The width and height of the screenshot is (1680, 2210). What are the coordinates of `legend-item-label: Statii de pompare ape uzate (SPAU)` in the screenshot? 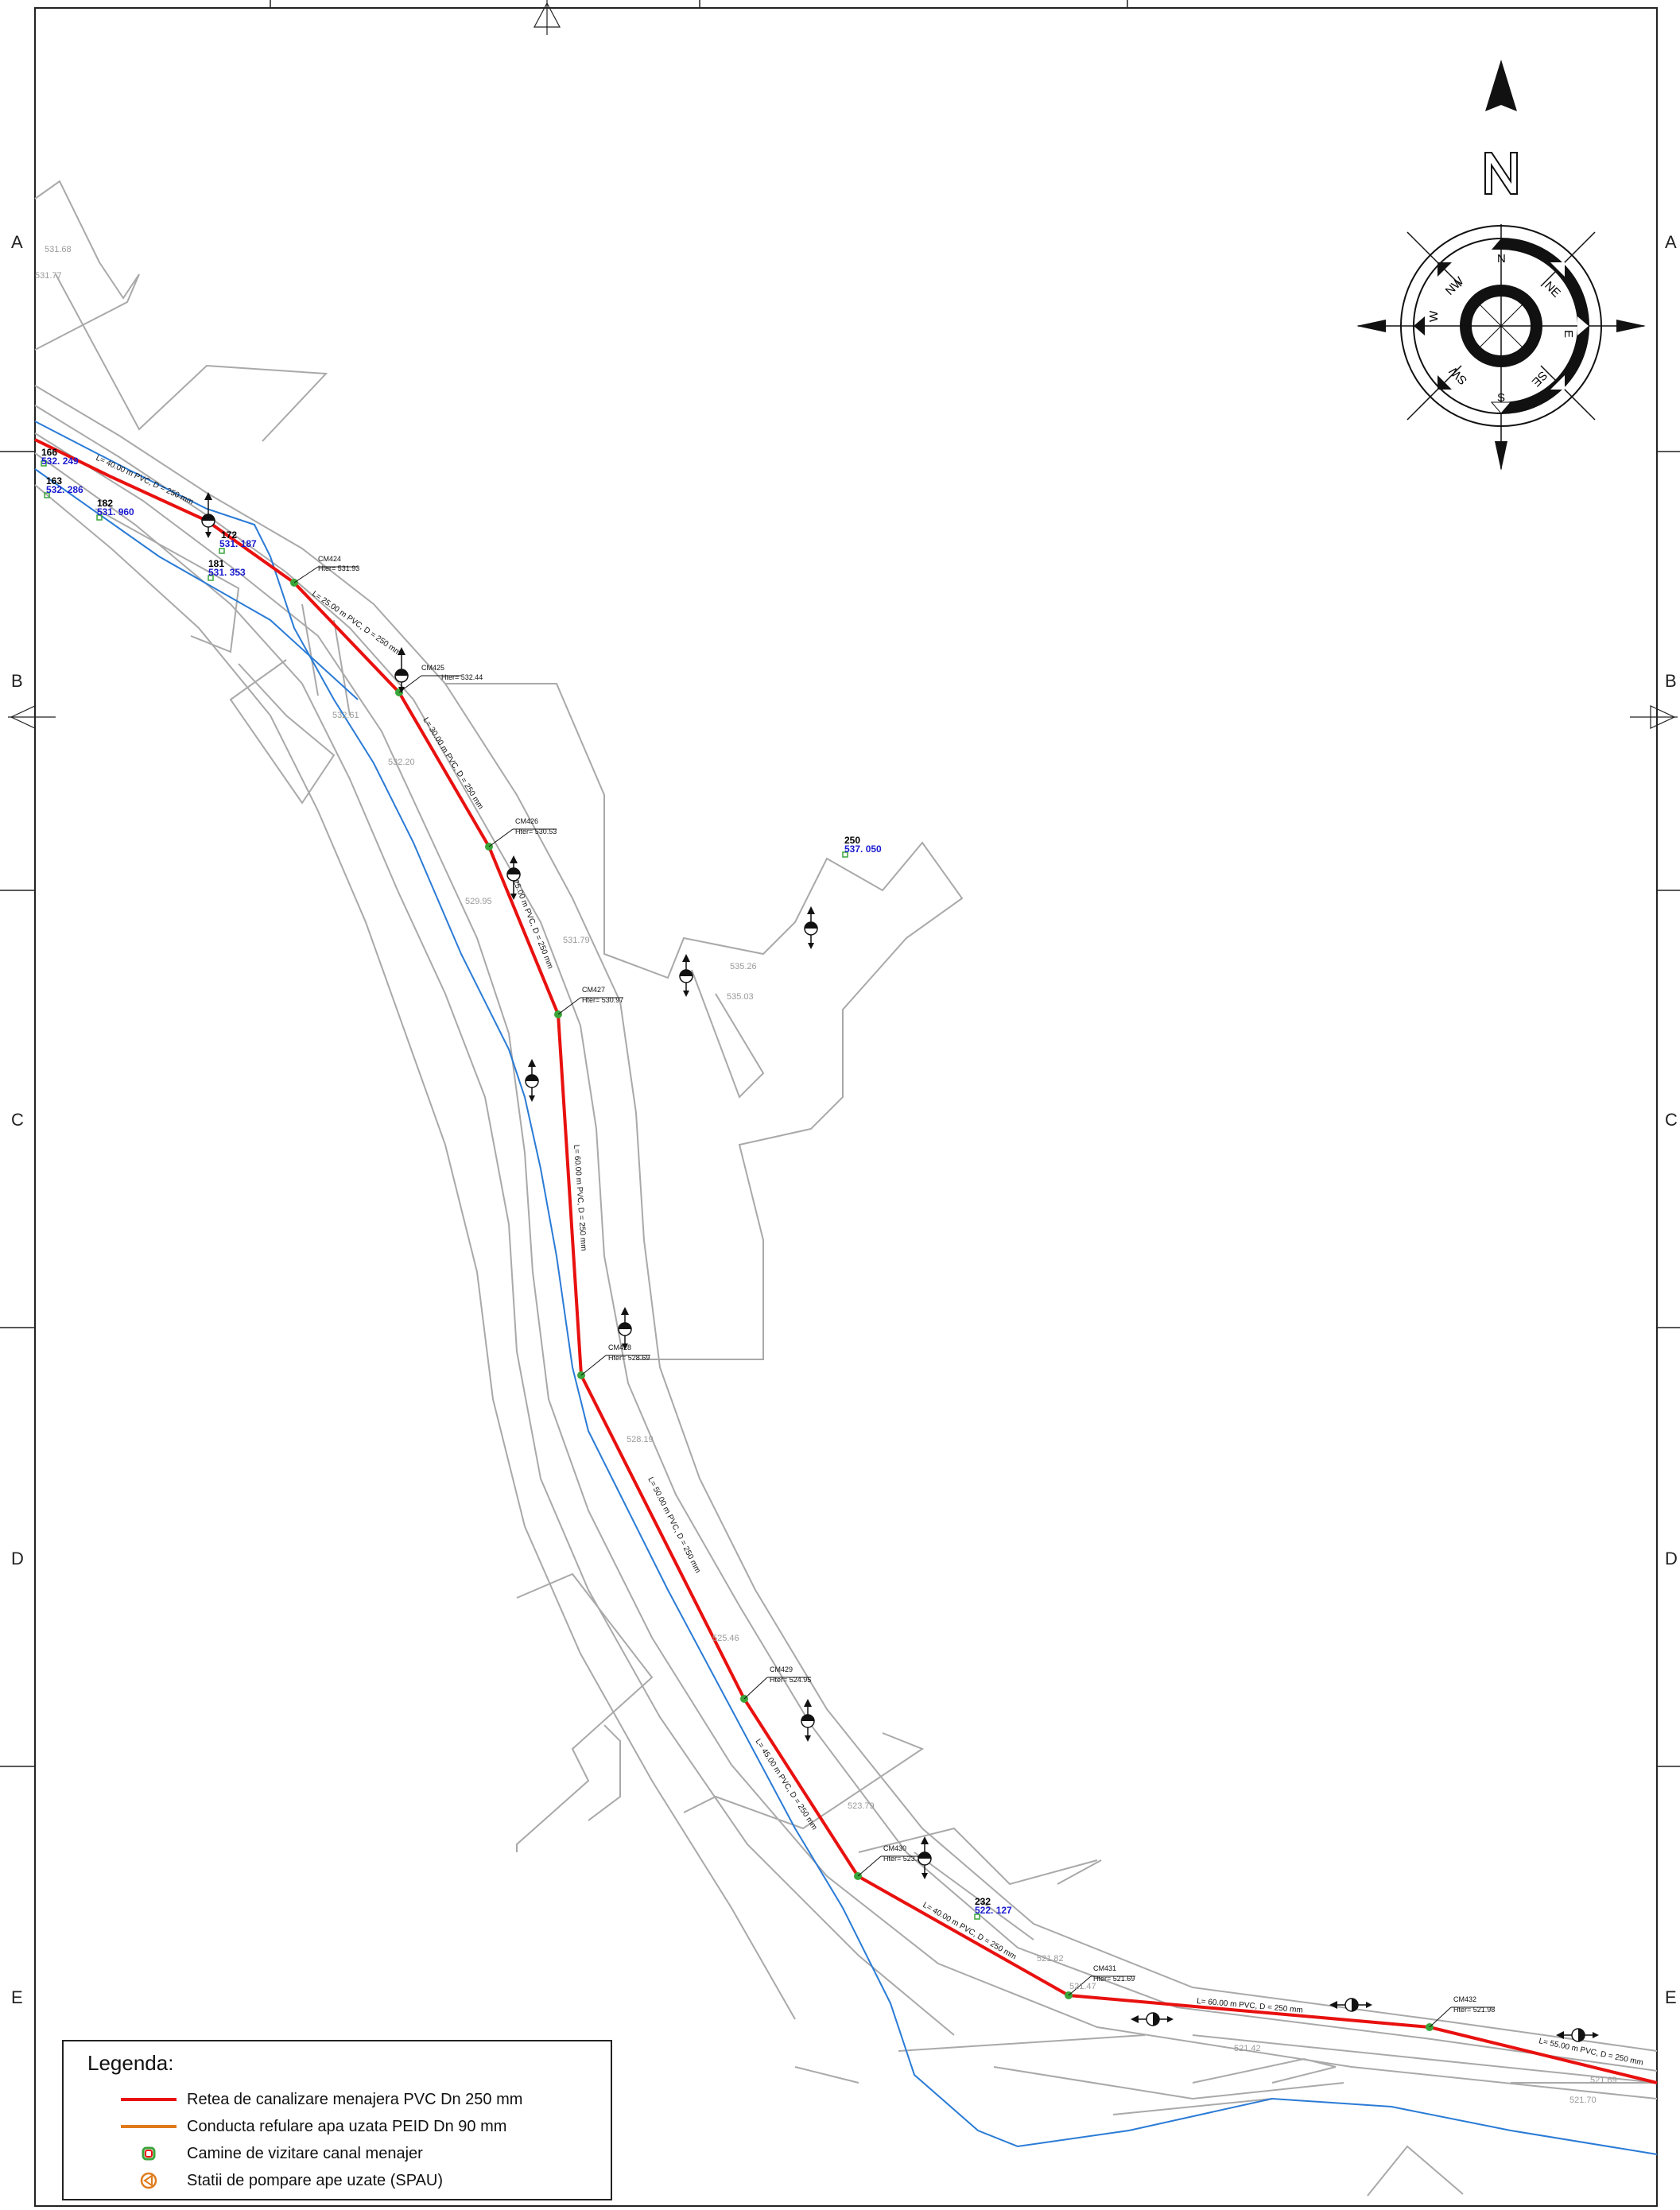 It's located at (315, 2180).